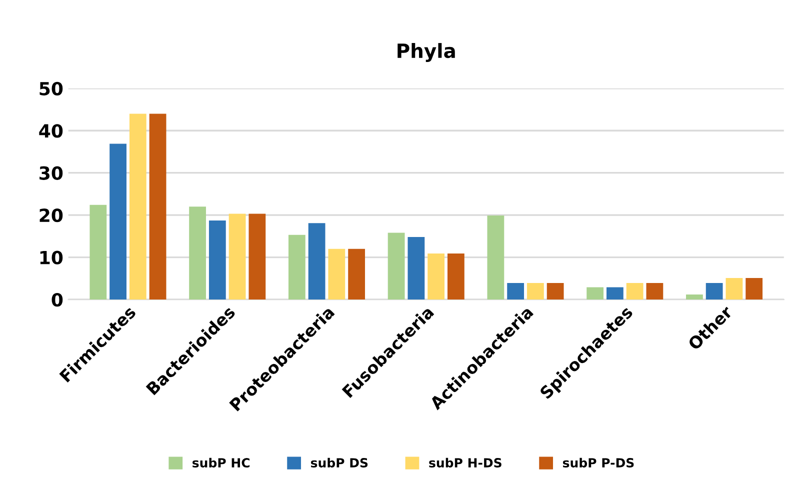 This screenshot has width=804, height=491. I want to click on y-tick-label: 0, so click(57, 299).